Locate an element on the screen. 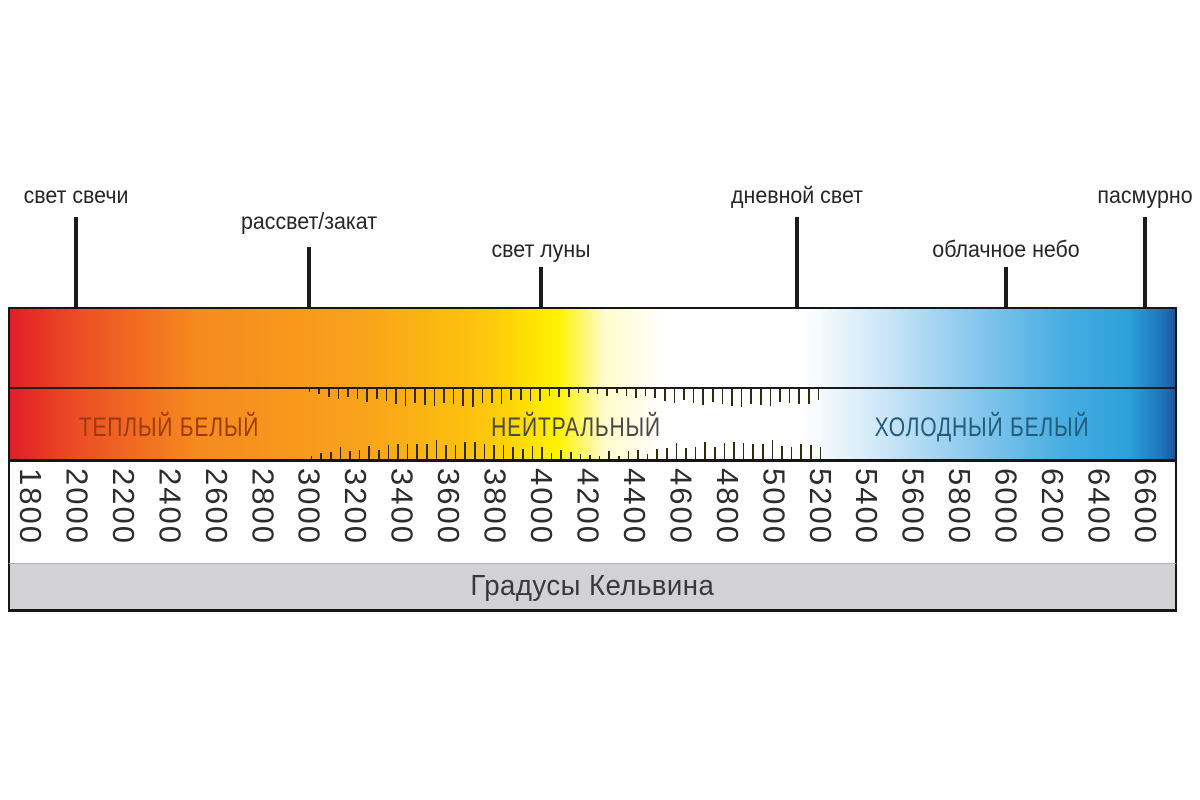 The height and width of the screenshot is (800, 1200). kelvin-tick-label: 3000 is located at coordinates (309, 506).